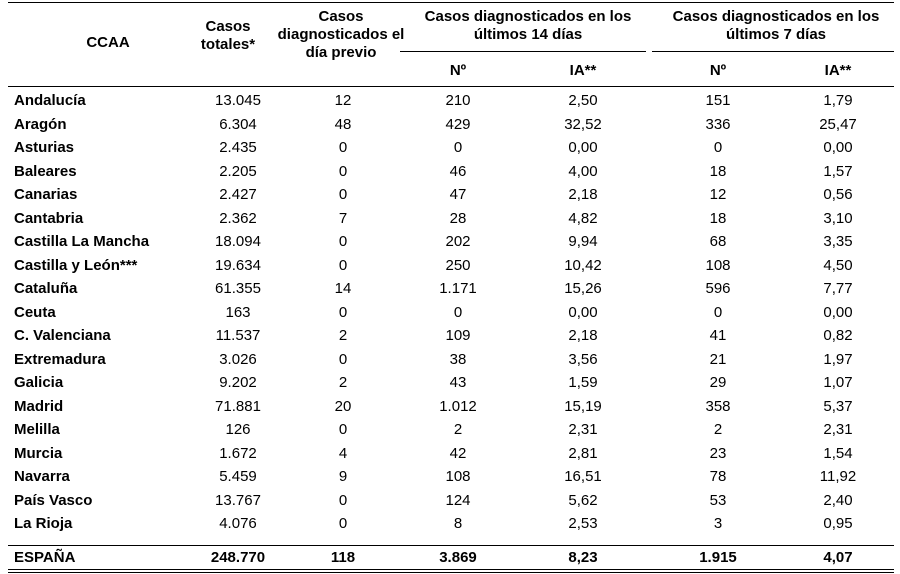 Image resolution: width=900 pixels, height=574 pixels. Describe the element at coordinates (718, 335) in the screenshot. I see `row-n7: 41` at that location.